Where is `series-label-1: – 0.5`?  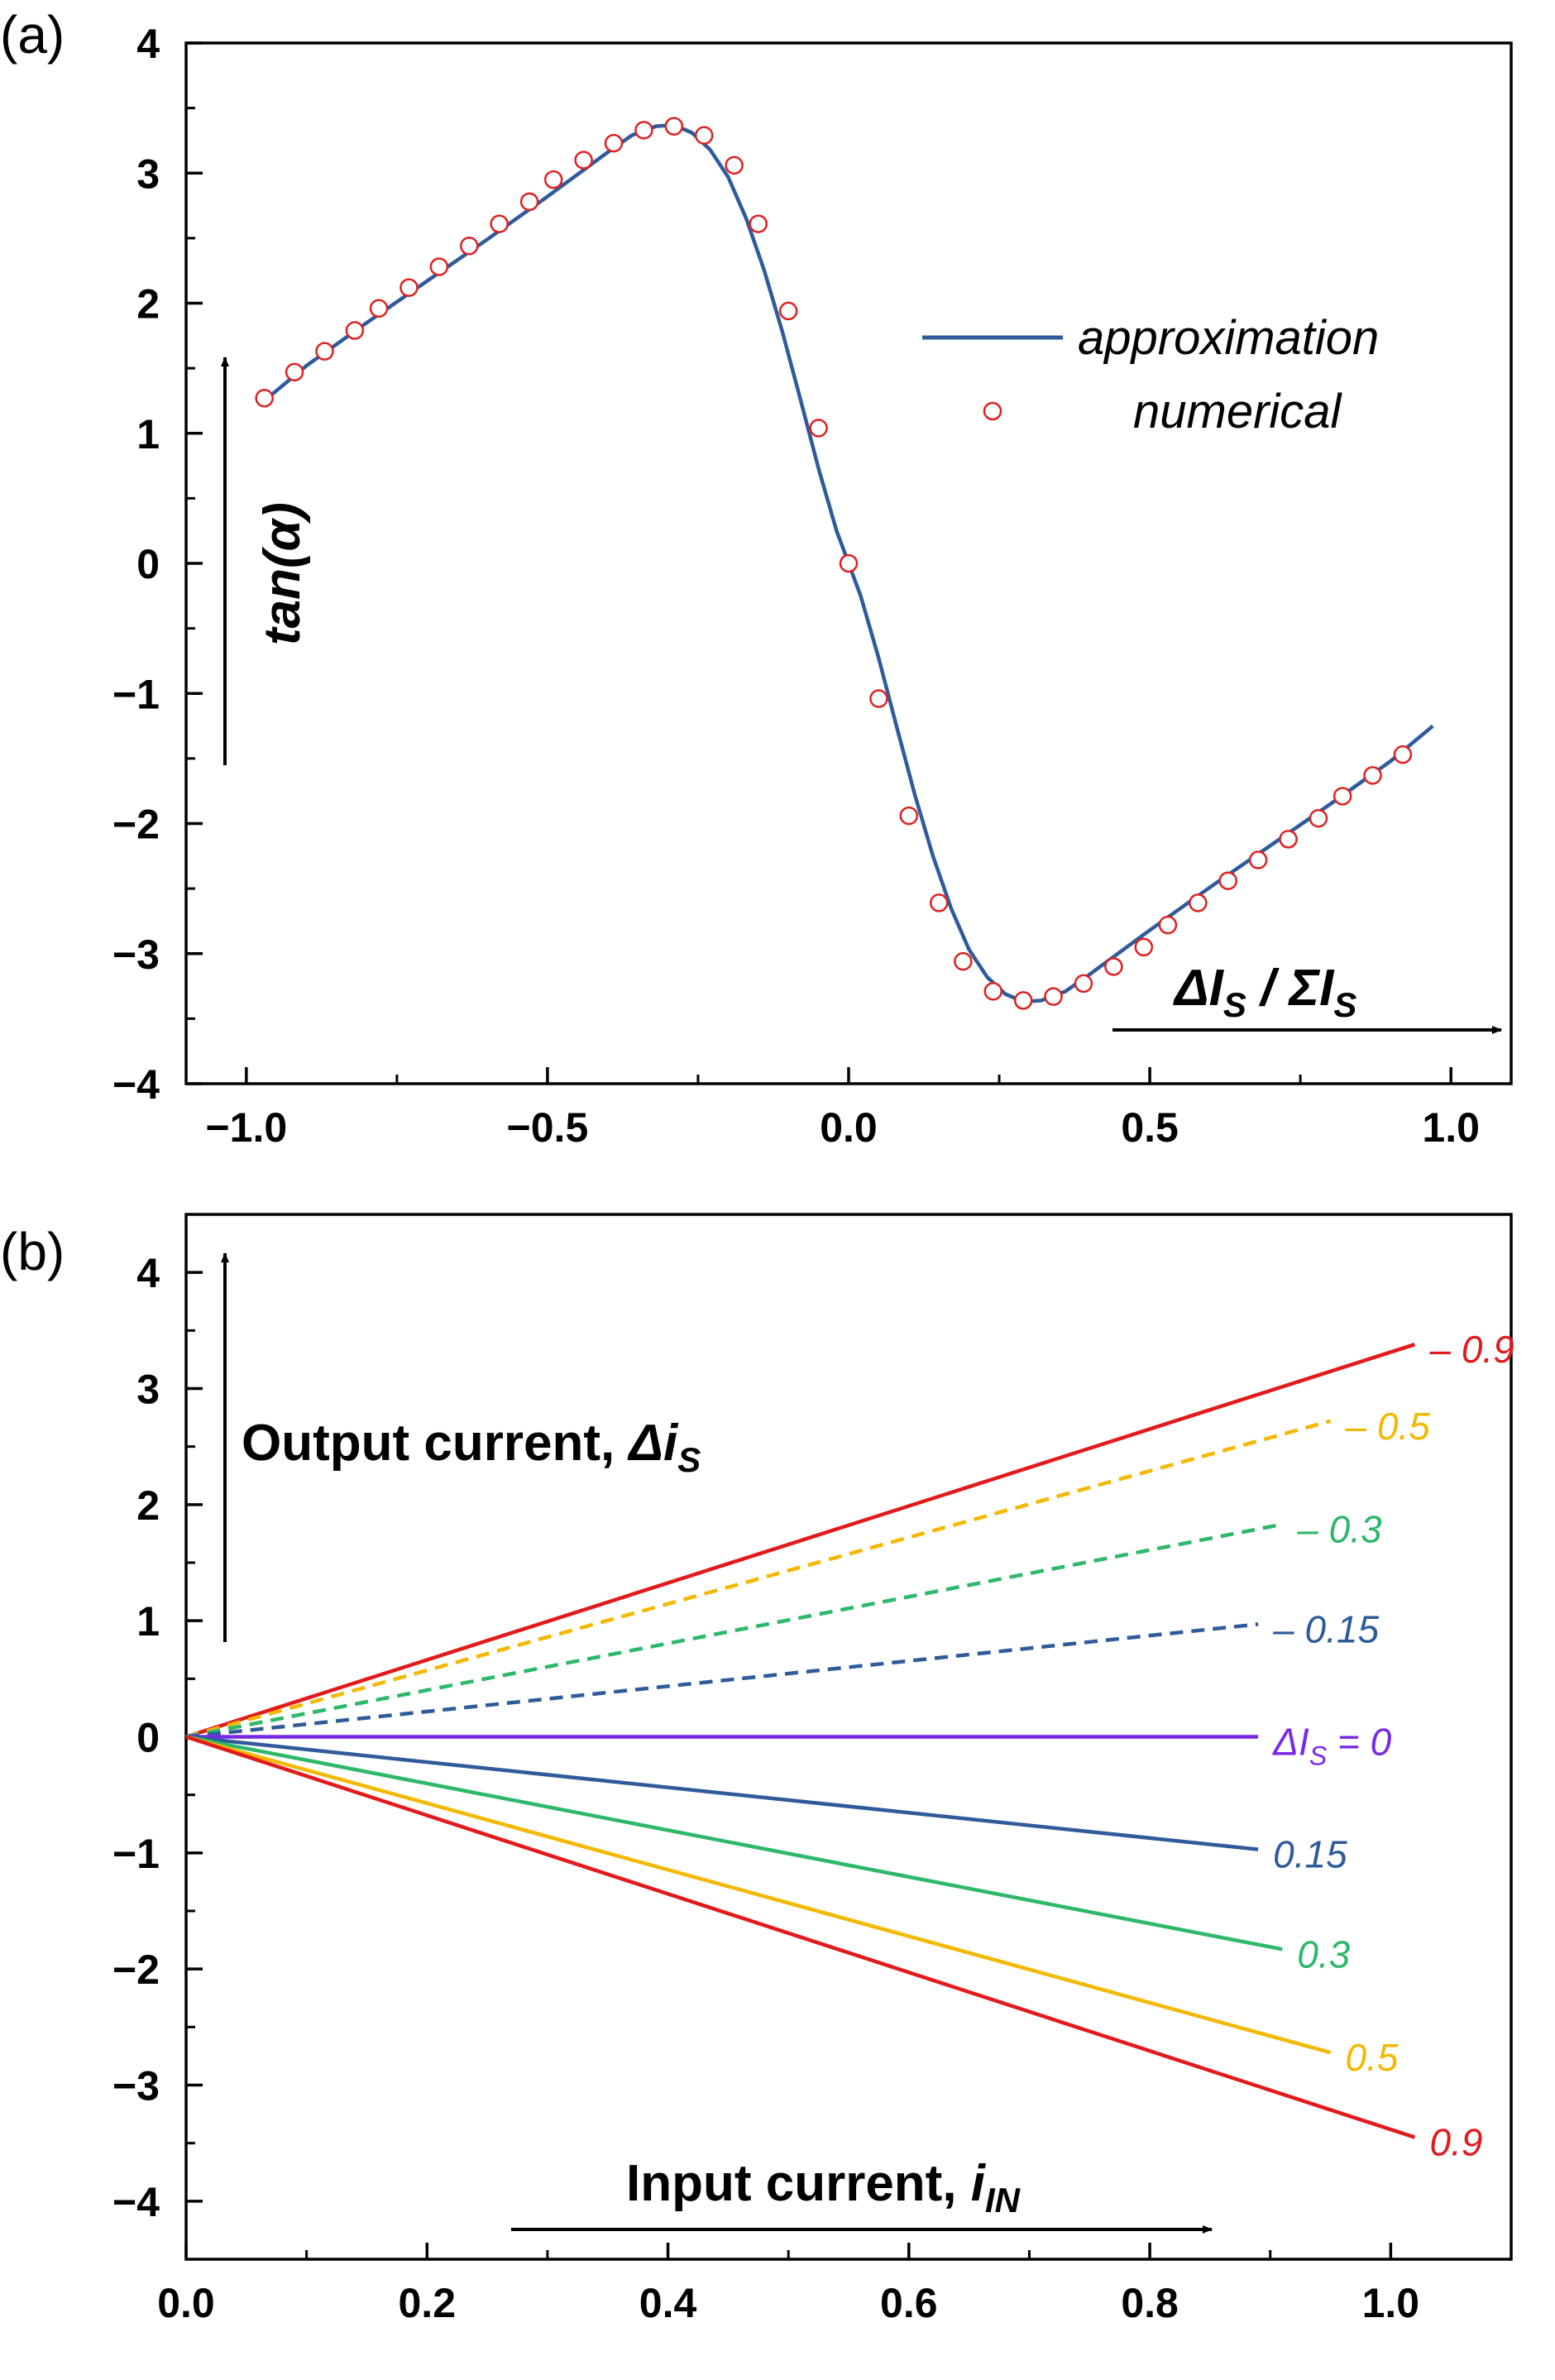
series-label-1: – 0.5 is located at coordinates (1388, 1426).